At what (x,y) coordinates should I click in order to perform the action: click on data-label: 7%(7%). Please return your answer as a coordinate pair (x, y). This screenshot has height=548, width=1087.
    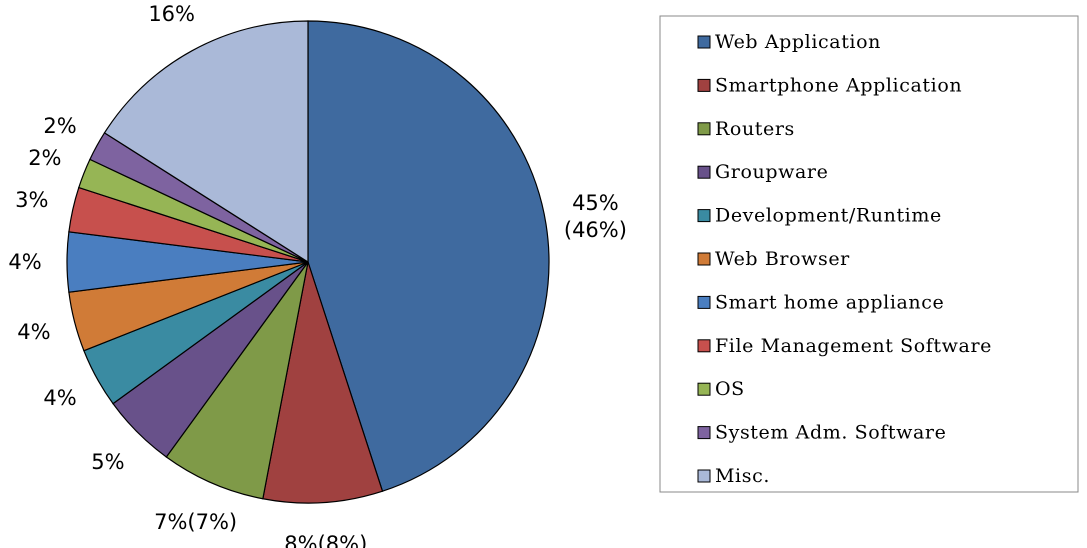
    Looking at the image, I should click on (196, 521).